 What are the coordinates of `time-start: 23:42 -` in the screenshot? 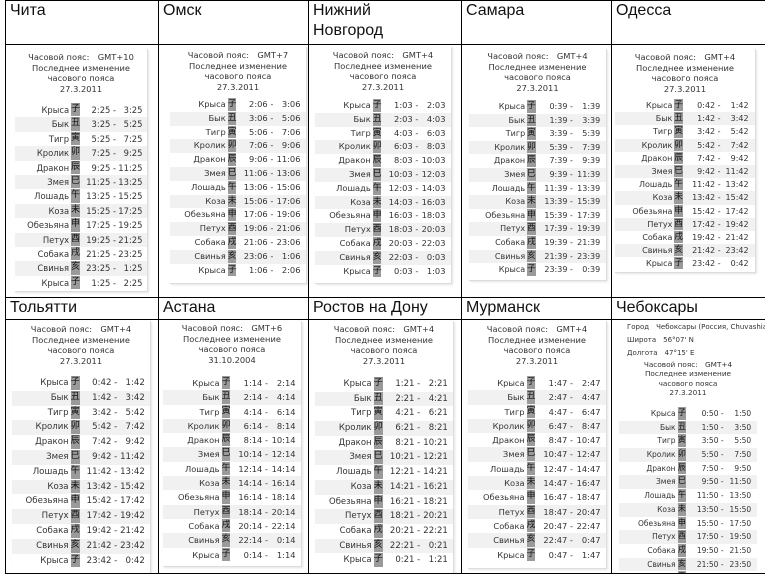 It's located at (102, 560).